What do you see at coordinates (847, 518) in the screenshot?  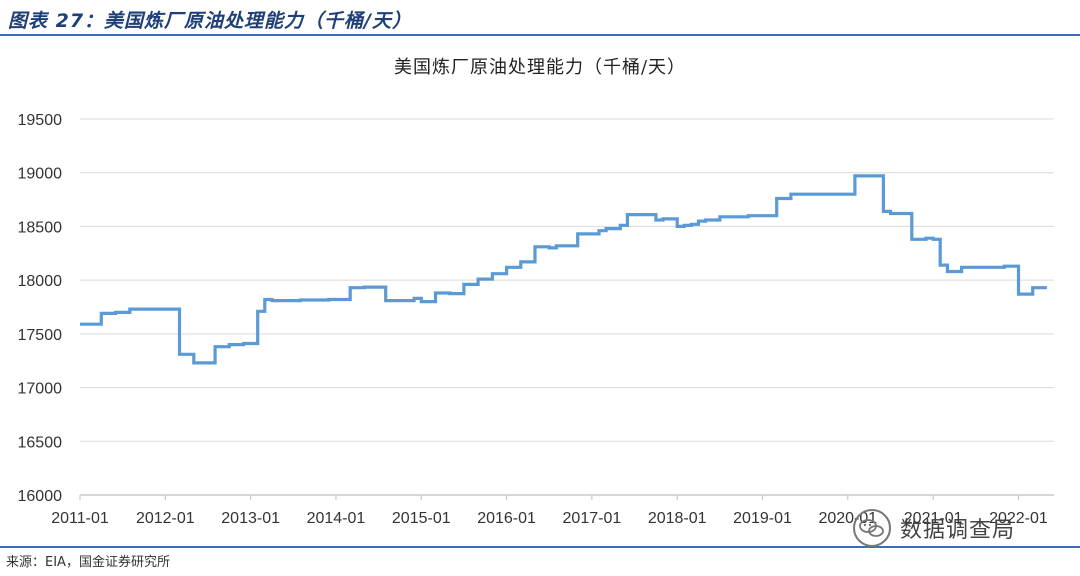 I see `x-tick-label: 2020-01` at bounding box center [847, 518].